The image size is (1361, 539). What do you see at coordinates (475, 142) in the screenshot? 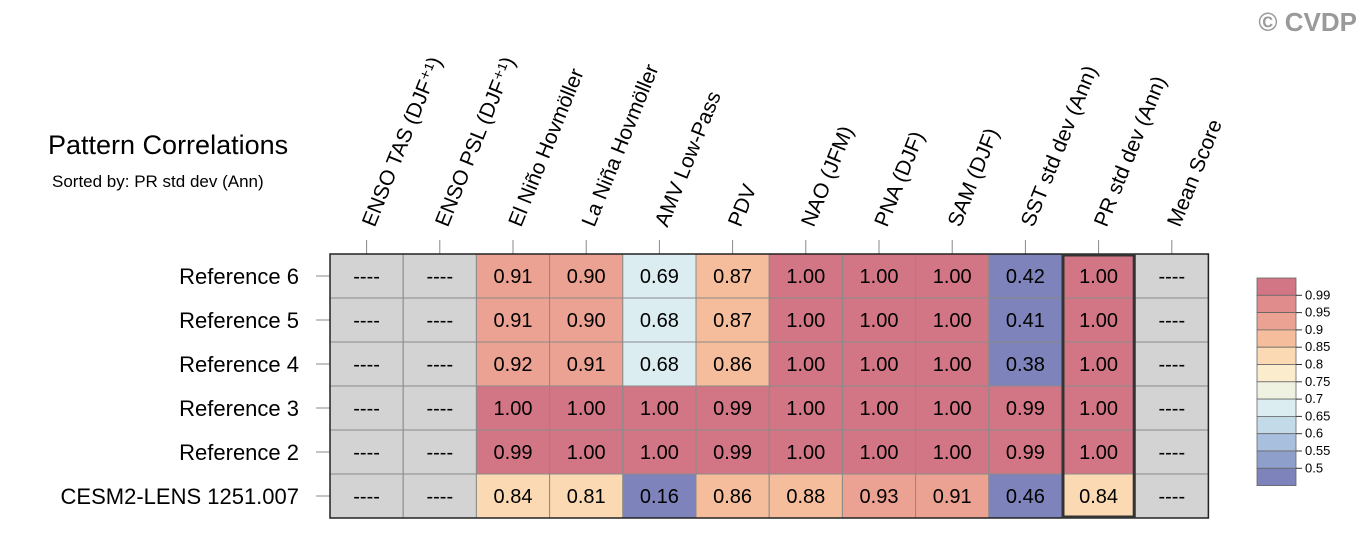
I see `column-label: ENSO PSL (DJF⁺¹)` at bounding box center [475, 142].